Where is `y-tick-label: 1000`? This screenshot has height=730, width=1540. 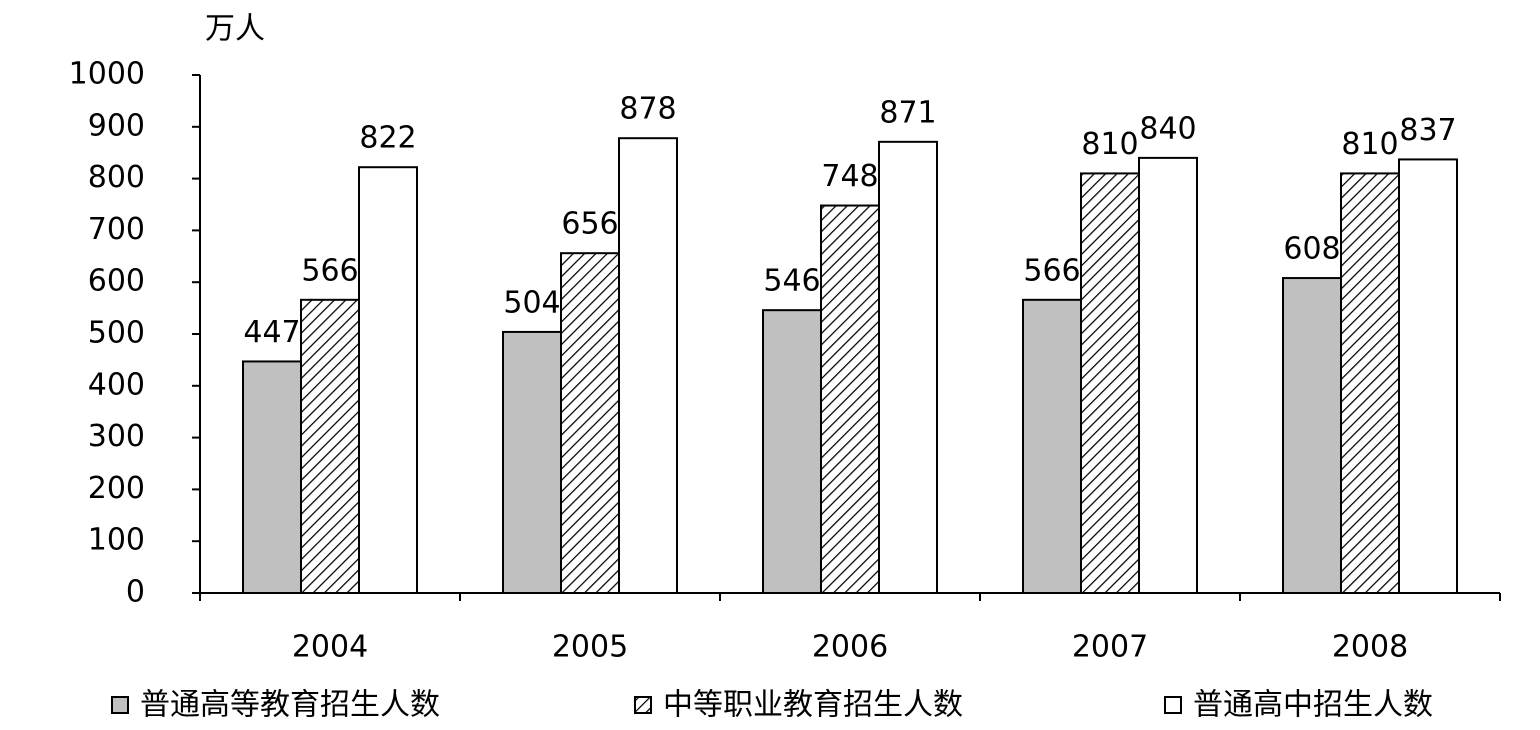 y-tick-label: 1000 is located at coordinates (107, 74).